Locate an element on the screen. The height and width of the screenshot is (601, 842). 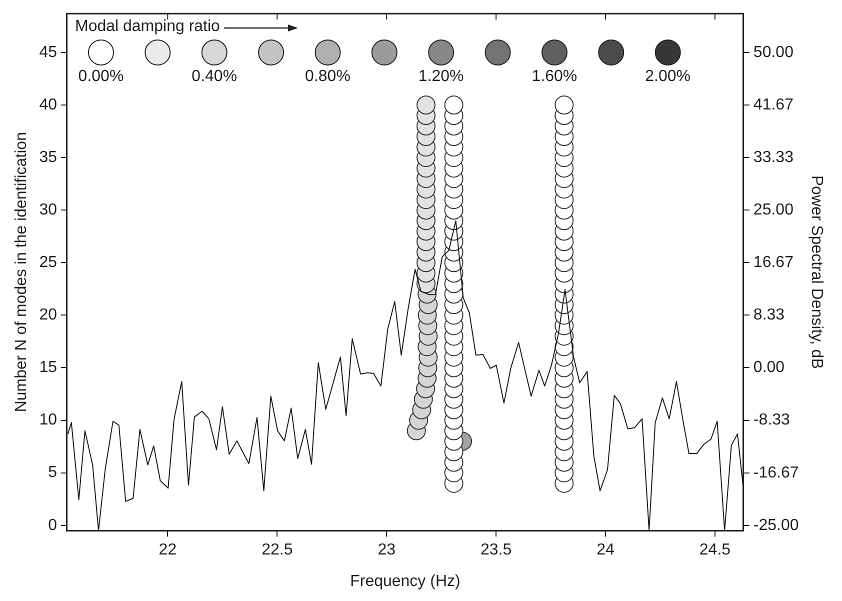
annotation: 1.60% is located at coordinates (555, 77).